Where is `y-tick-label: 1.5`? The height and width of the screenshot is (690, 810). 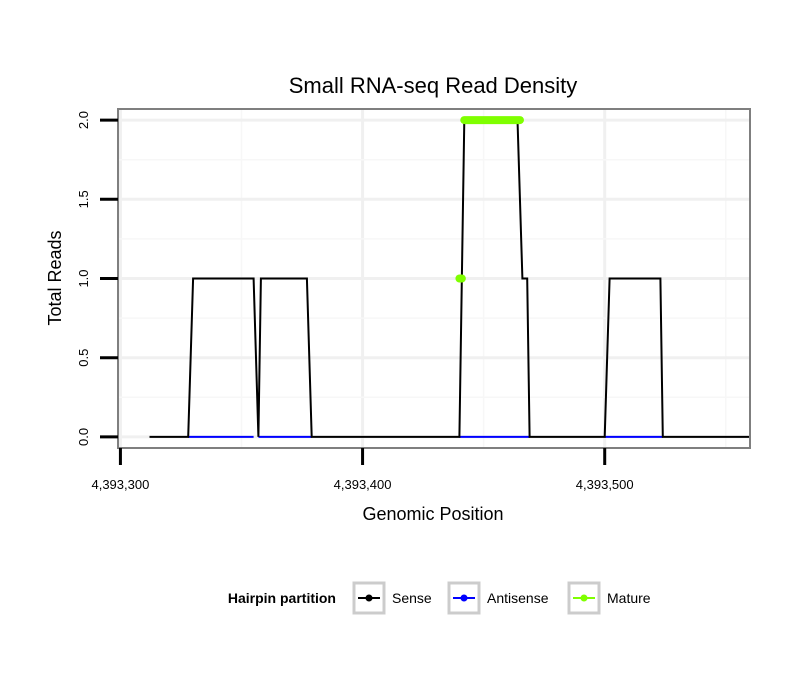
y-tick-label: 1.5 is located at coordinates (83, 199).